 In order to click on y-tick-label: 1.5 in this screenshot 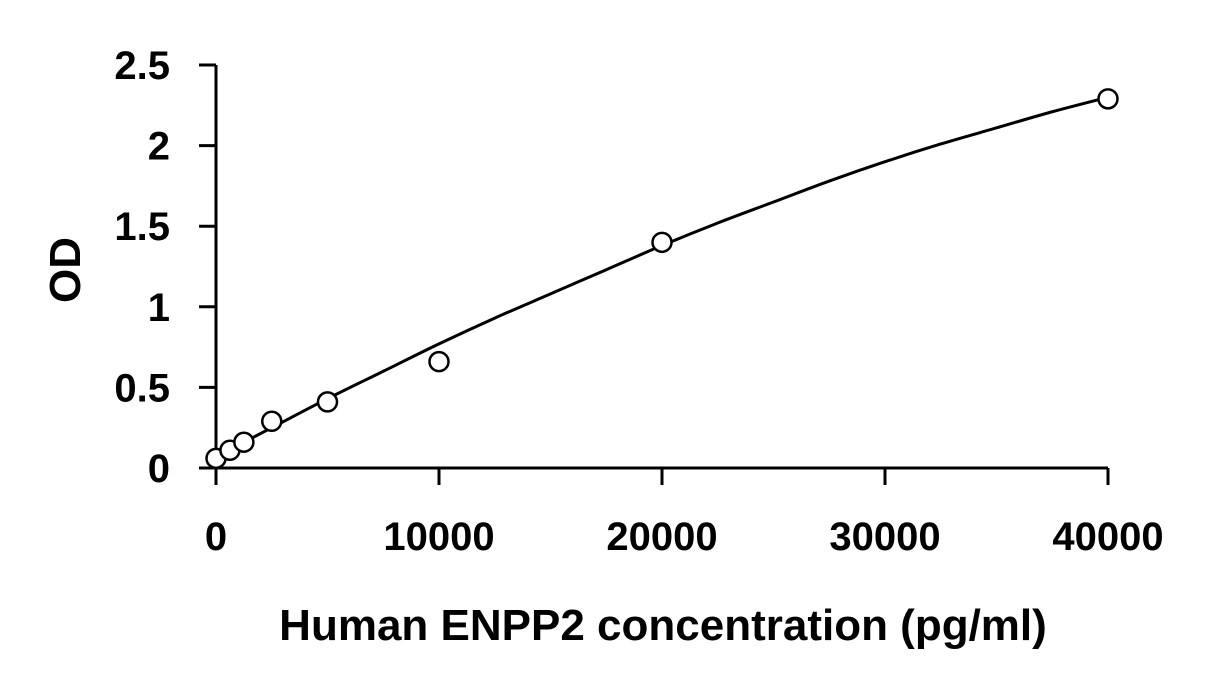, I will do `click(142, 227)`.